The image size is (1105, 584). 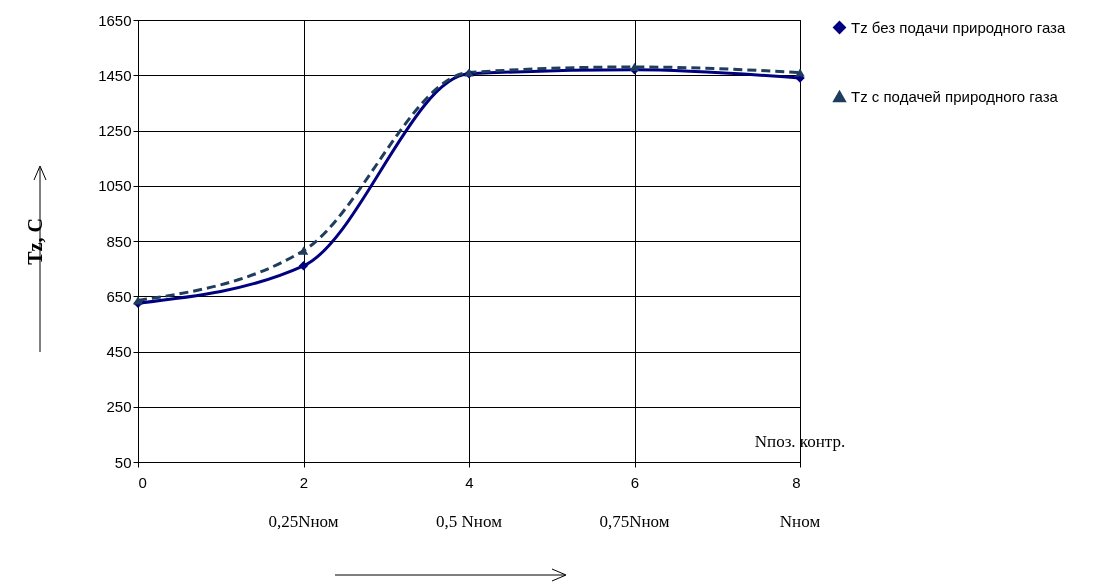 I want to click on y-tick-label: 450, so click(x=119, y=351).